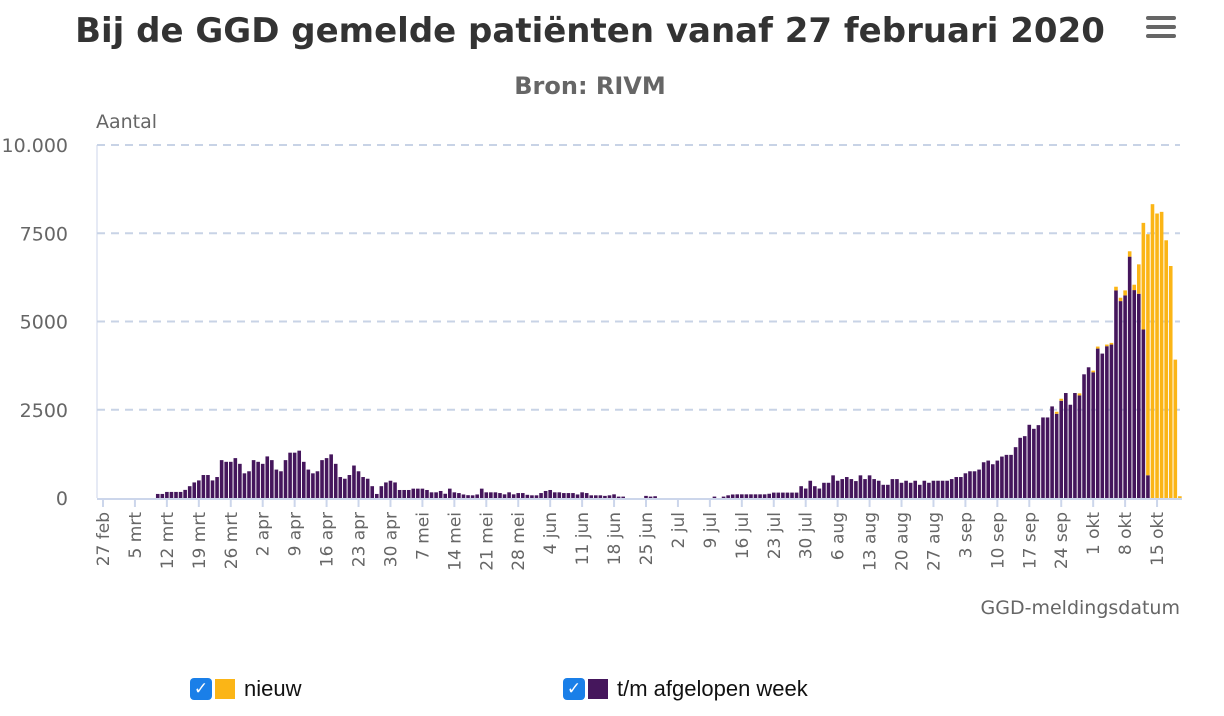  What do you see at coordinates (487, 541) in the screenshot?
I see `x-tick-label: 21 mei` at bounding box center [487, 541].